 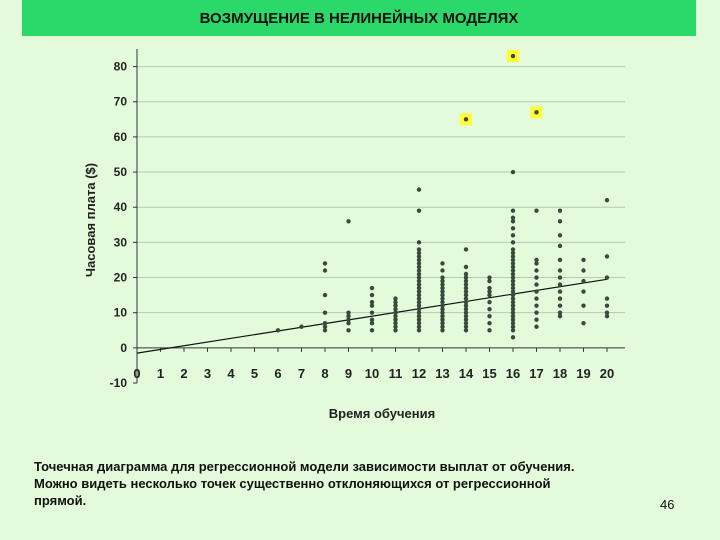 I want to click on x-tick-label: 16, so click(x=513, y=373).